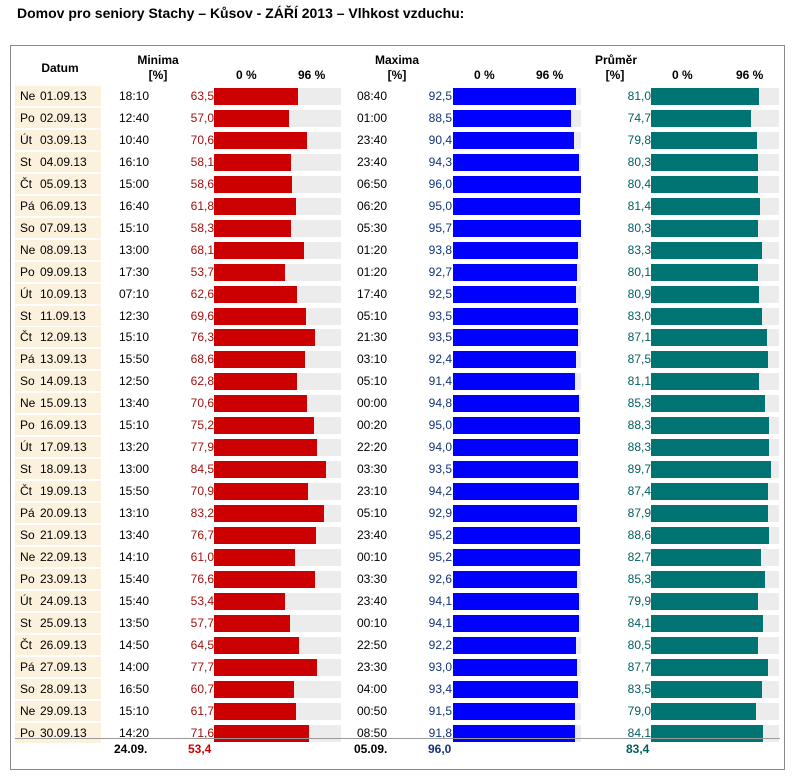  I want to click on max-value: 95,2, so click(440, 535).